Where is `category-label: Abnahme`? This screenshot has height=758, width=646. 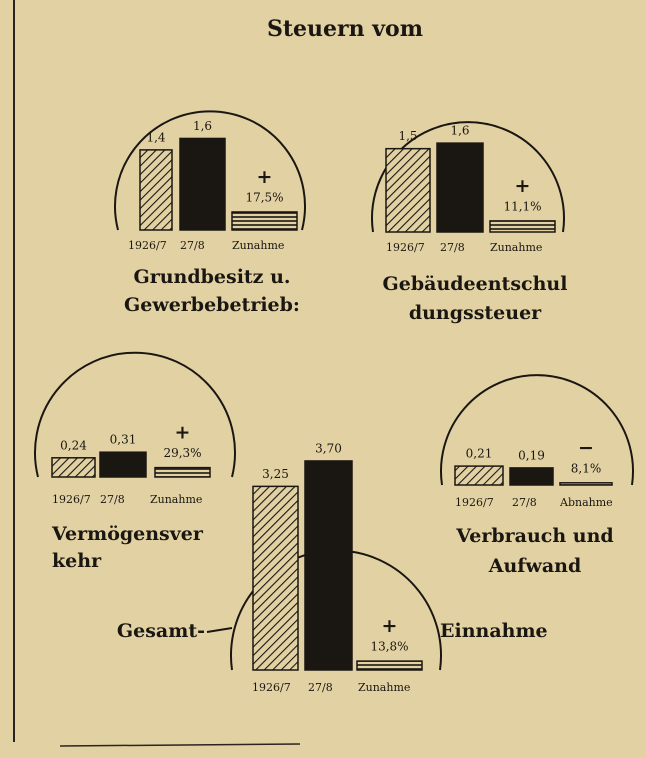
category-label: Abnahme is located at coordinates (586, 502).